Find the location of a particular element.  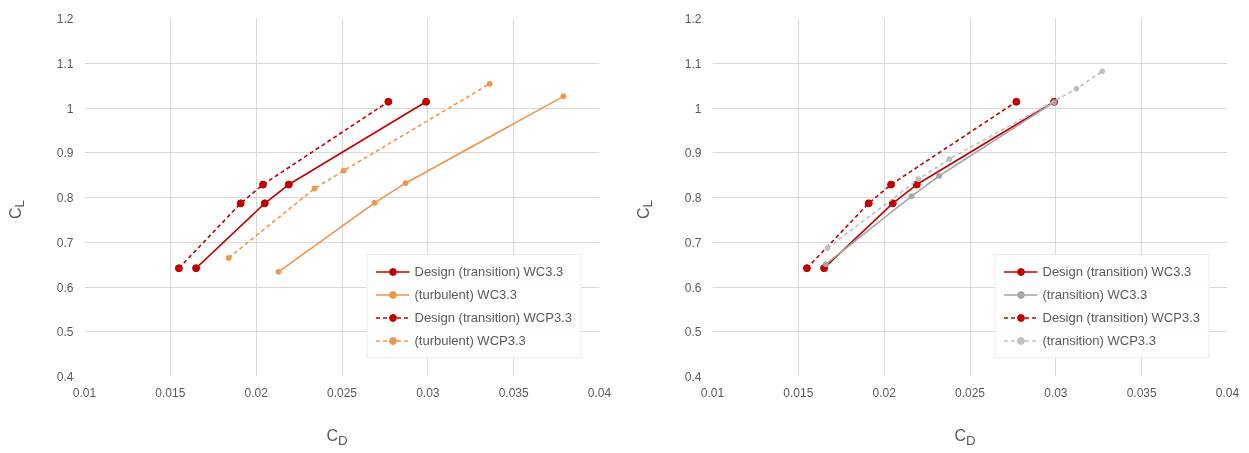

legend-label: (turbulent) WCP3.3 is located at coordinates (470, 340).